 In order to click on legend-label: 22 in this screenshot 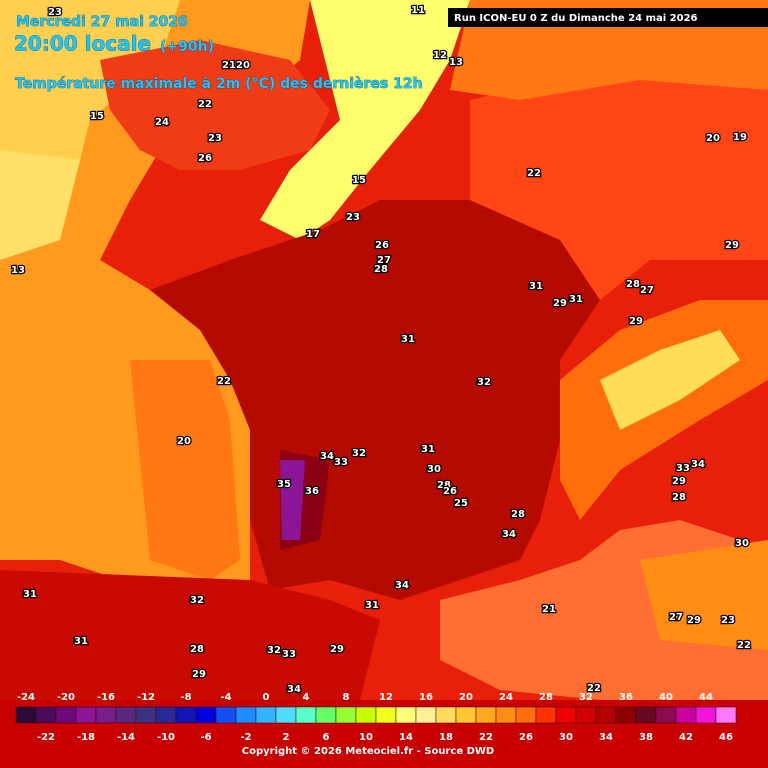, I will do `click(486, 737)`.